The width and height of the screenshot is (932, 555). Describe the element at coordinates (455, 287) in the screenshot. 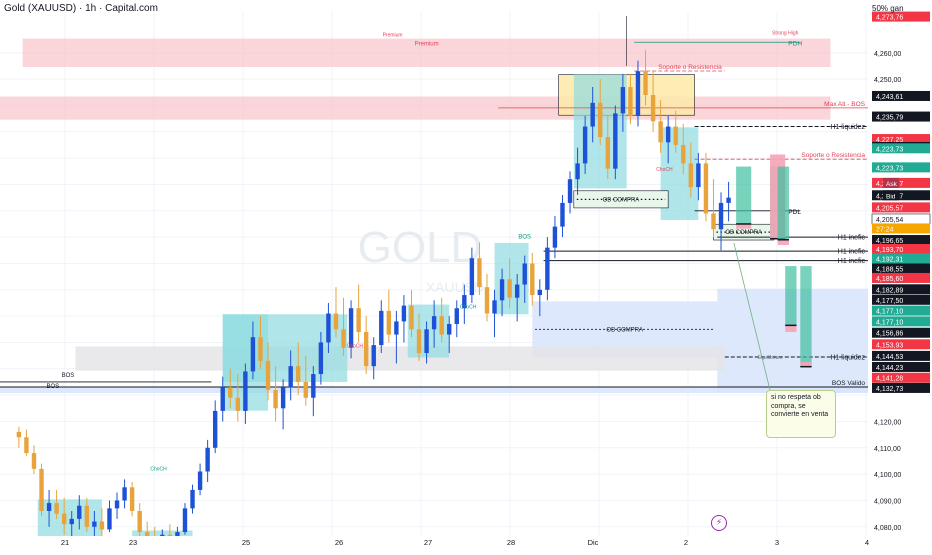

I see `watermark-sub: XAUUSD` at that location.